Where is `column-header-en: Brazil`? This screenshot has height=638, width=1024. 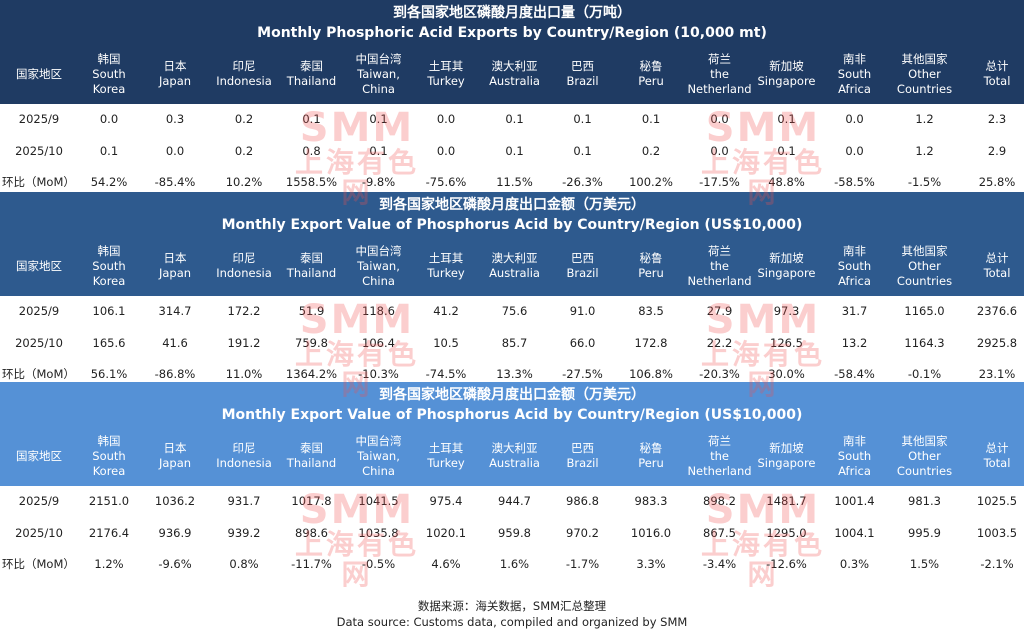
column-header-en: Brazil is located at coordinates (582, 81).